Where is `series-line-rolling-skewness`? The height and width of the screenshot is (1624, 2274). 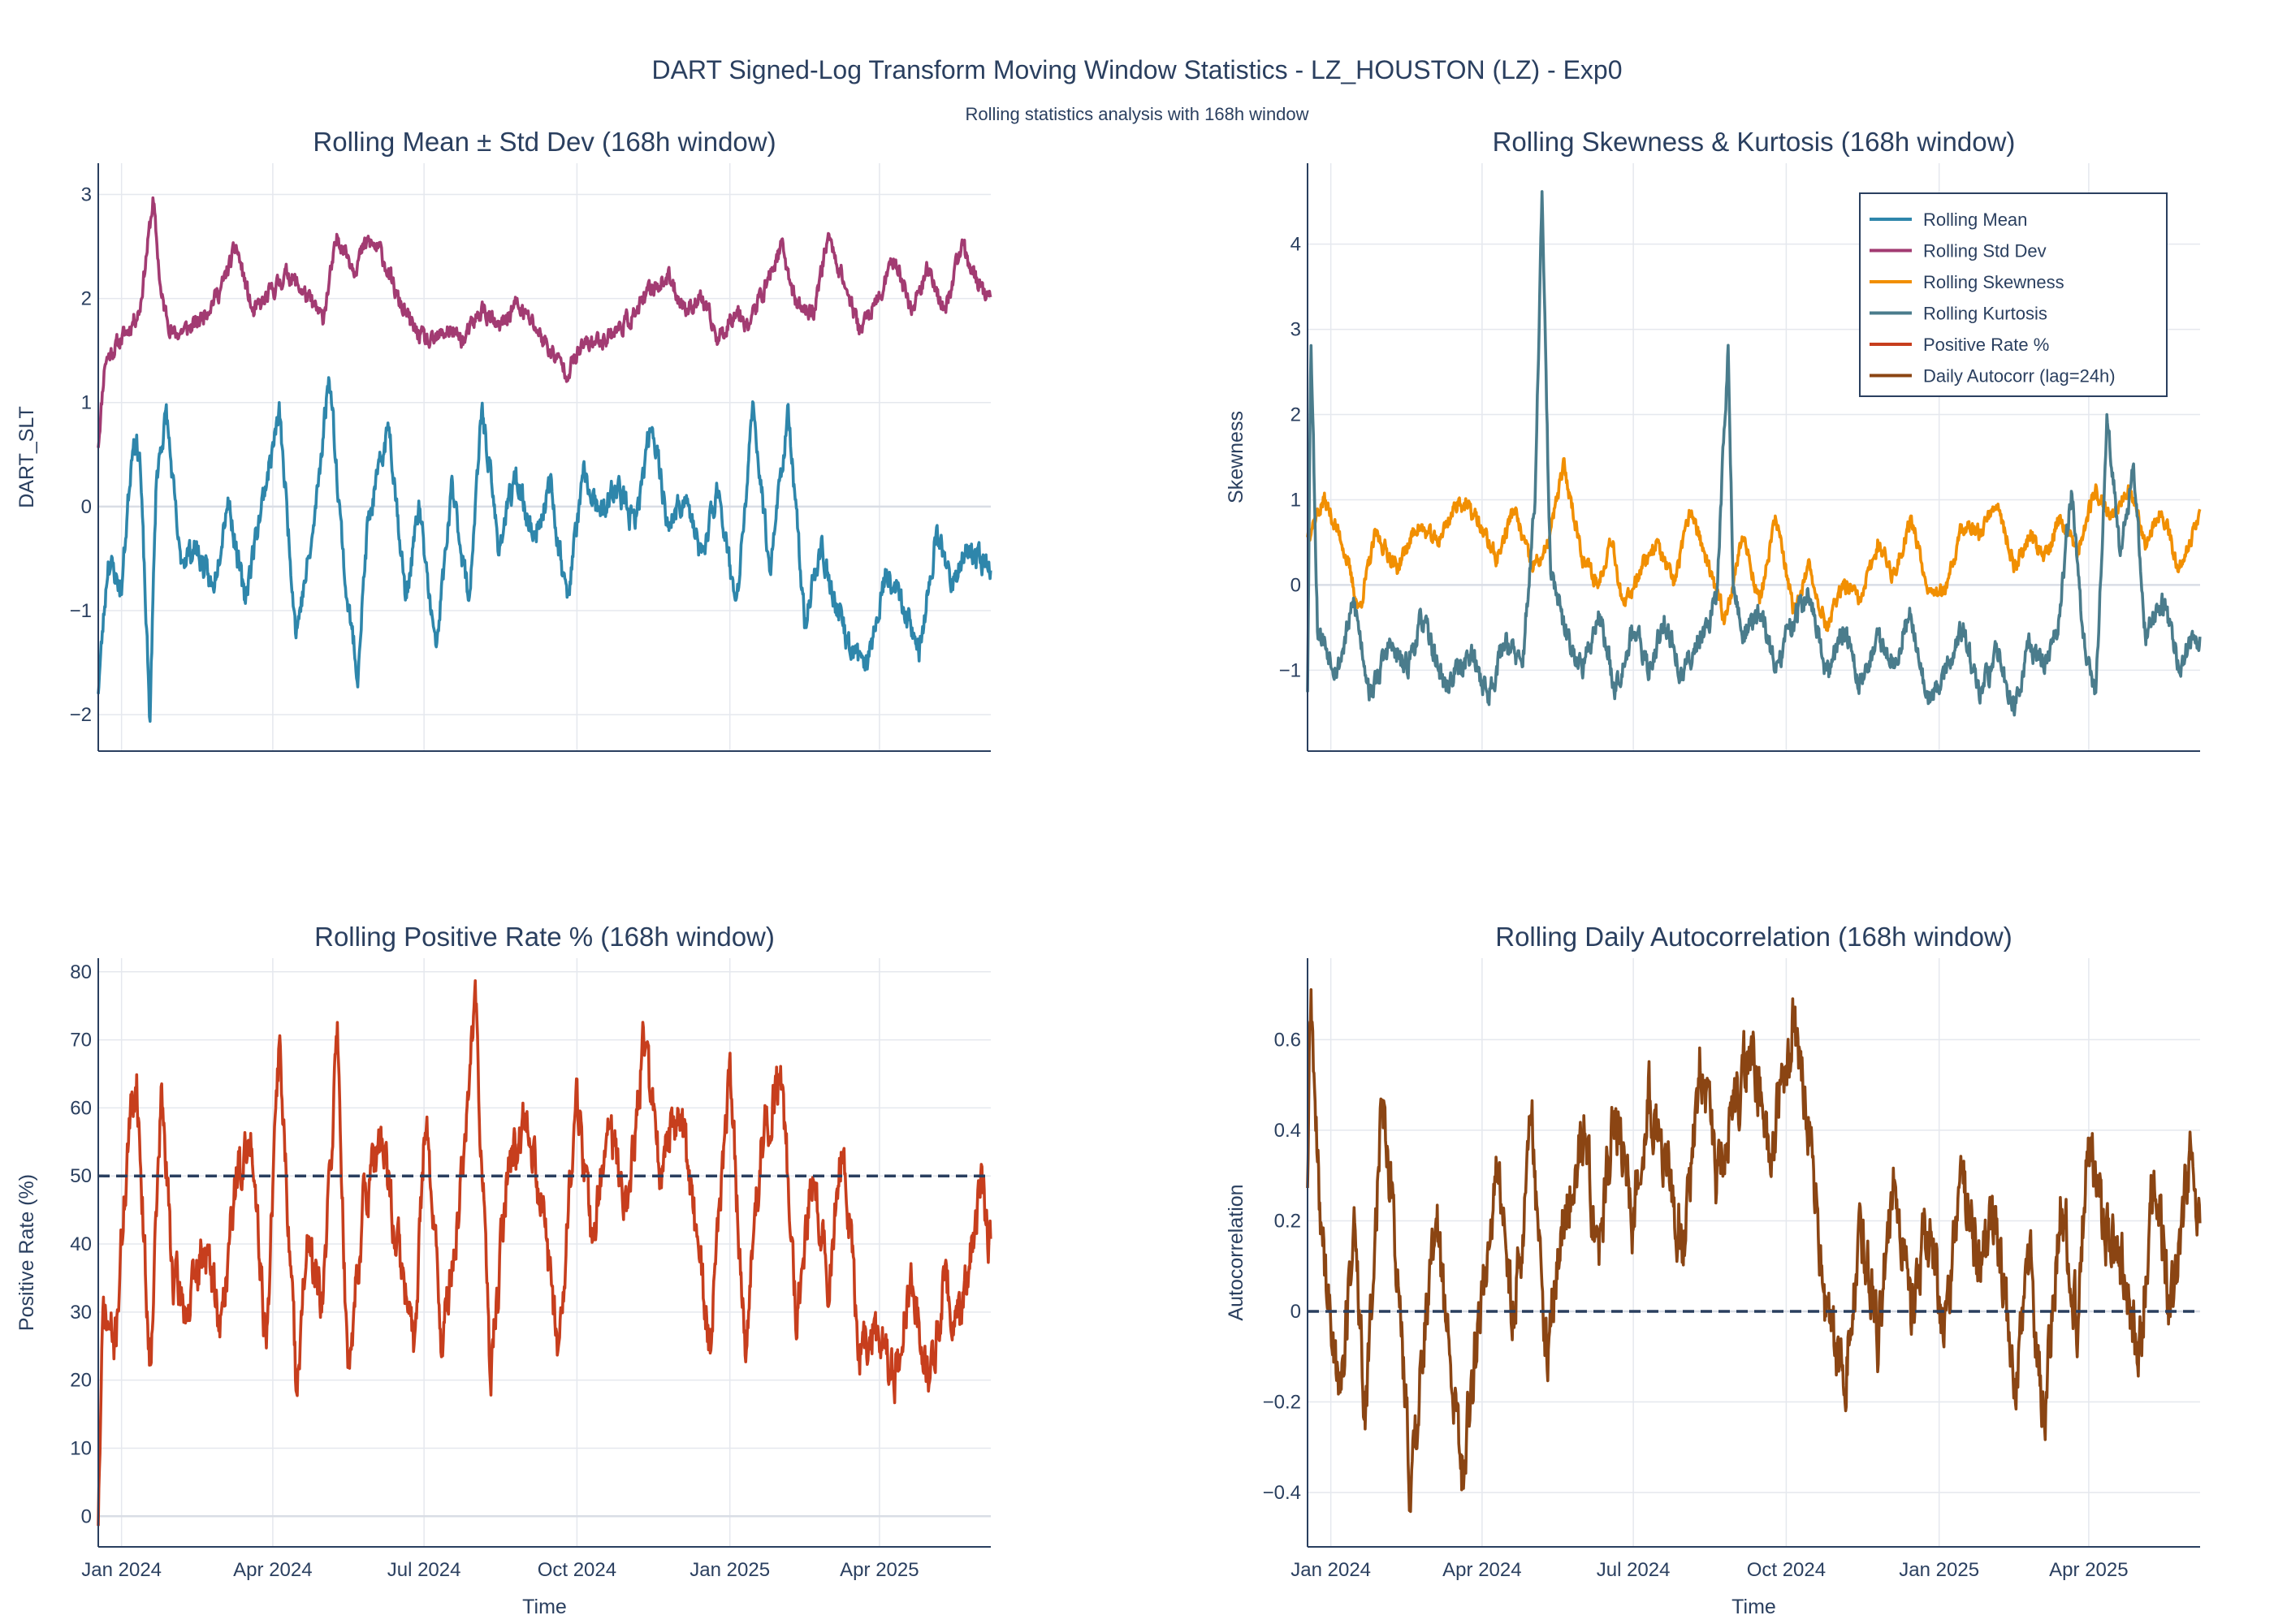
series-line-rolling-skewness is located at coordinates (1754, 545).